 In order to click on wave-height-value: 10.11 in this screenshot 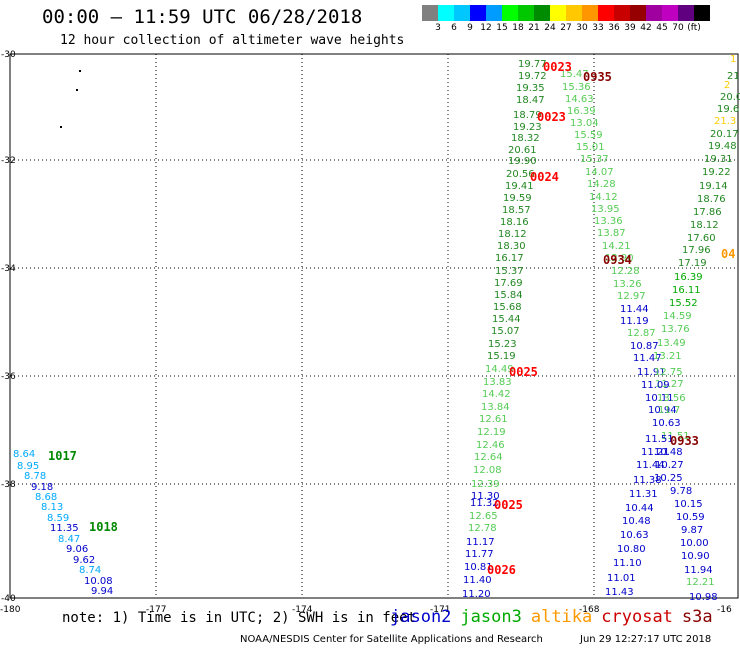, I will do `click(659, 398)`.